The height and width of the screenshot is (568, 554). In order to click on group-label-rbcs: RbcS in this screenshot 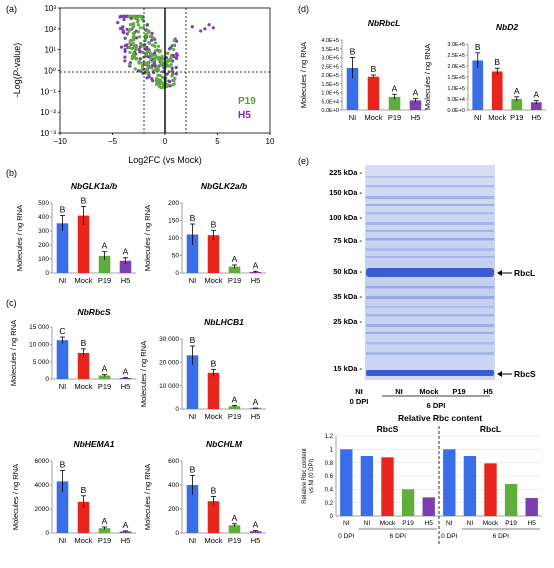, I will do `click(388, 429)`.